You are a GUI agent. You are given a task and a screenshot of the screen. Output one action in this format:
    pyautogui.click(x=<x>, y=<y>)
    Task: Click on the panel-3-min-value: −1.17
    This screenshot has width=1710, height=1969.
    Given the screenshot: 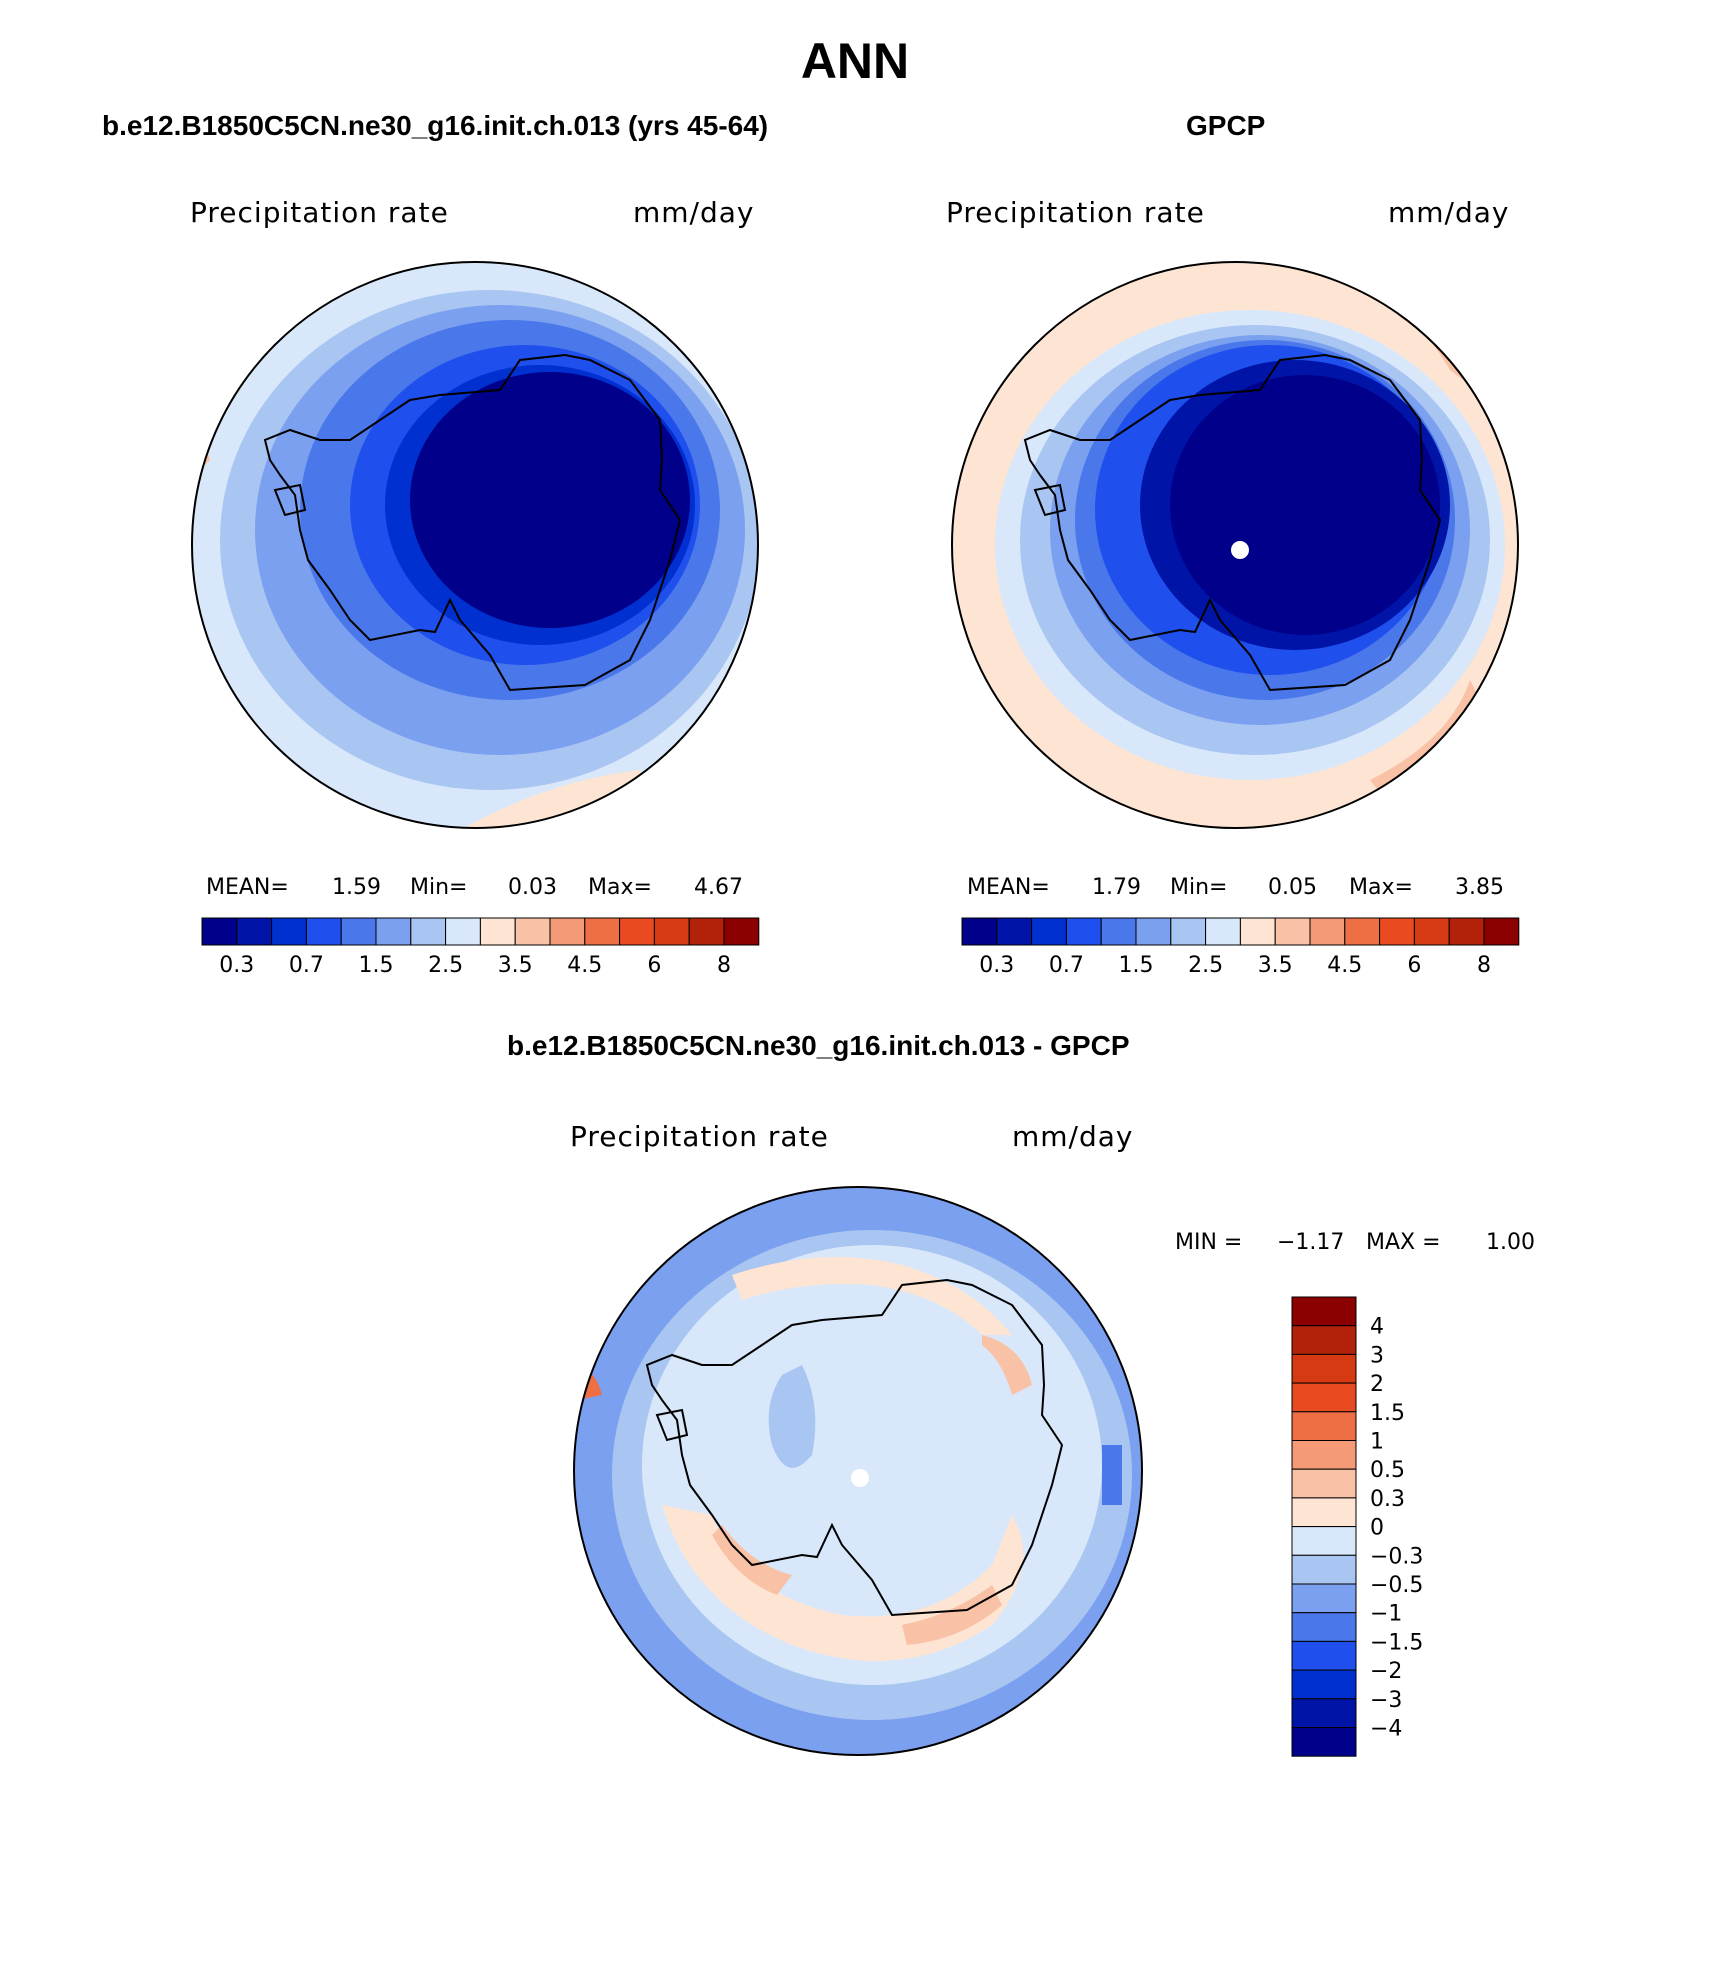 What is the action you would take?
    pyautogui.click(x=1311, y=1242)
    